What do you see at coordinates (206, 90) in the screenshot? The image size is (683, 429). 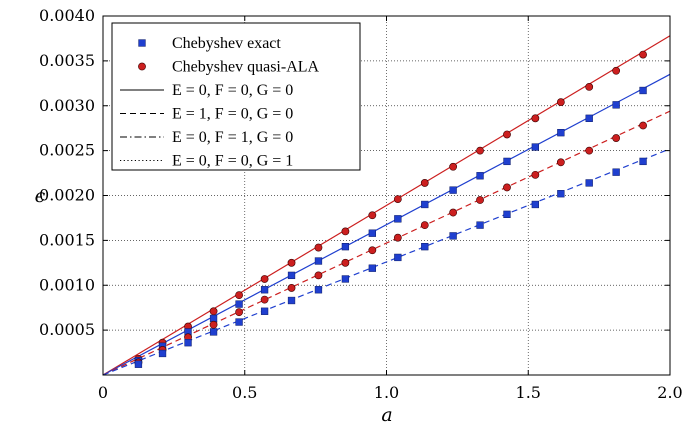 I see `legend-item: E = 0, F = 0, G = 0` at bounding box center [206, 90].